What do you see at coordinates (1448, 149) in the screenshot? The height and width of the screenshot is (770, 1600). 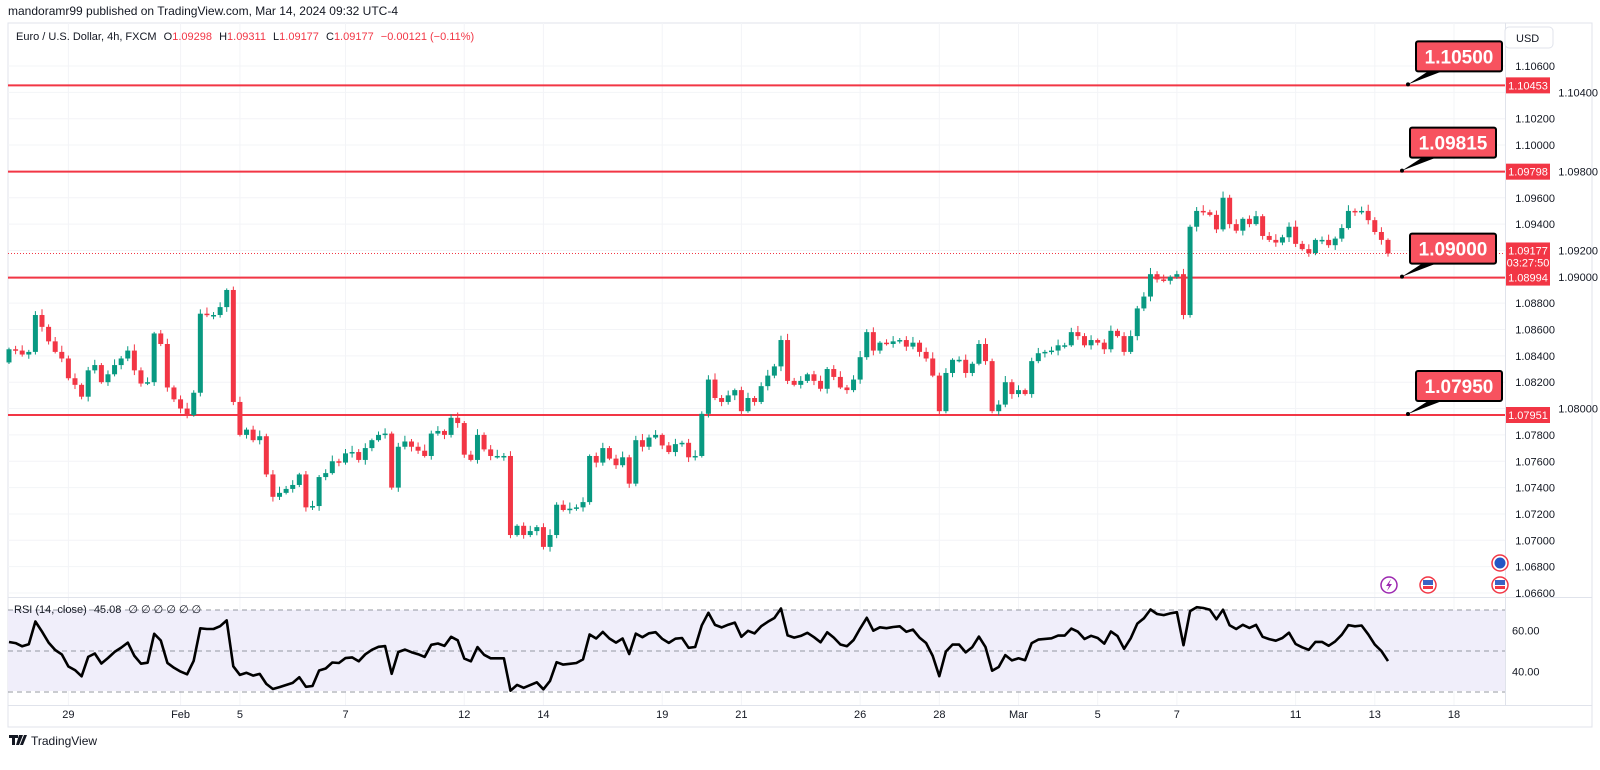 I see `price-callout: 1.09815` at bounding box center [1448, 149].